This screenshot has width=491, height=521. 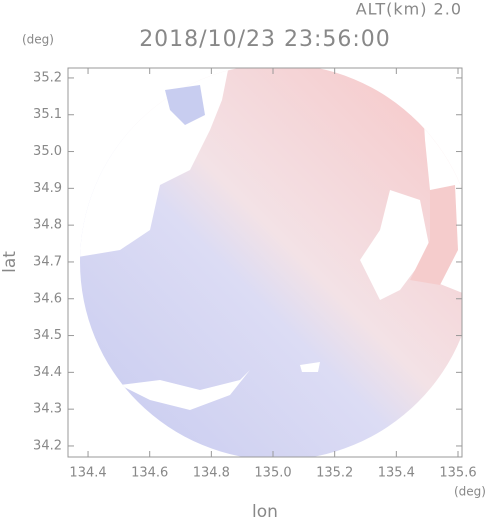 I want to click on y-tick-label: 34.9, so click(x=47, y=188).